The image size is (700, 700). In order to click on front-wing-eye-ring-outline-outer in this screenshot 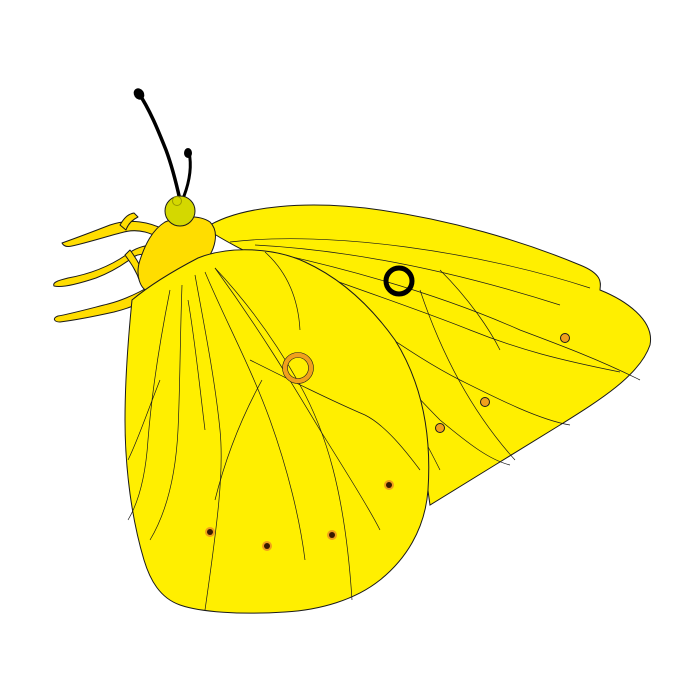, I will do `click(298, 368)`.